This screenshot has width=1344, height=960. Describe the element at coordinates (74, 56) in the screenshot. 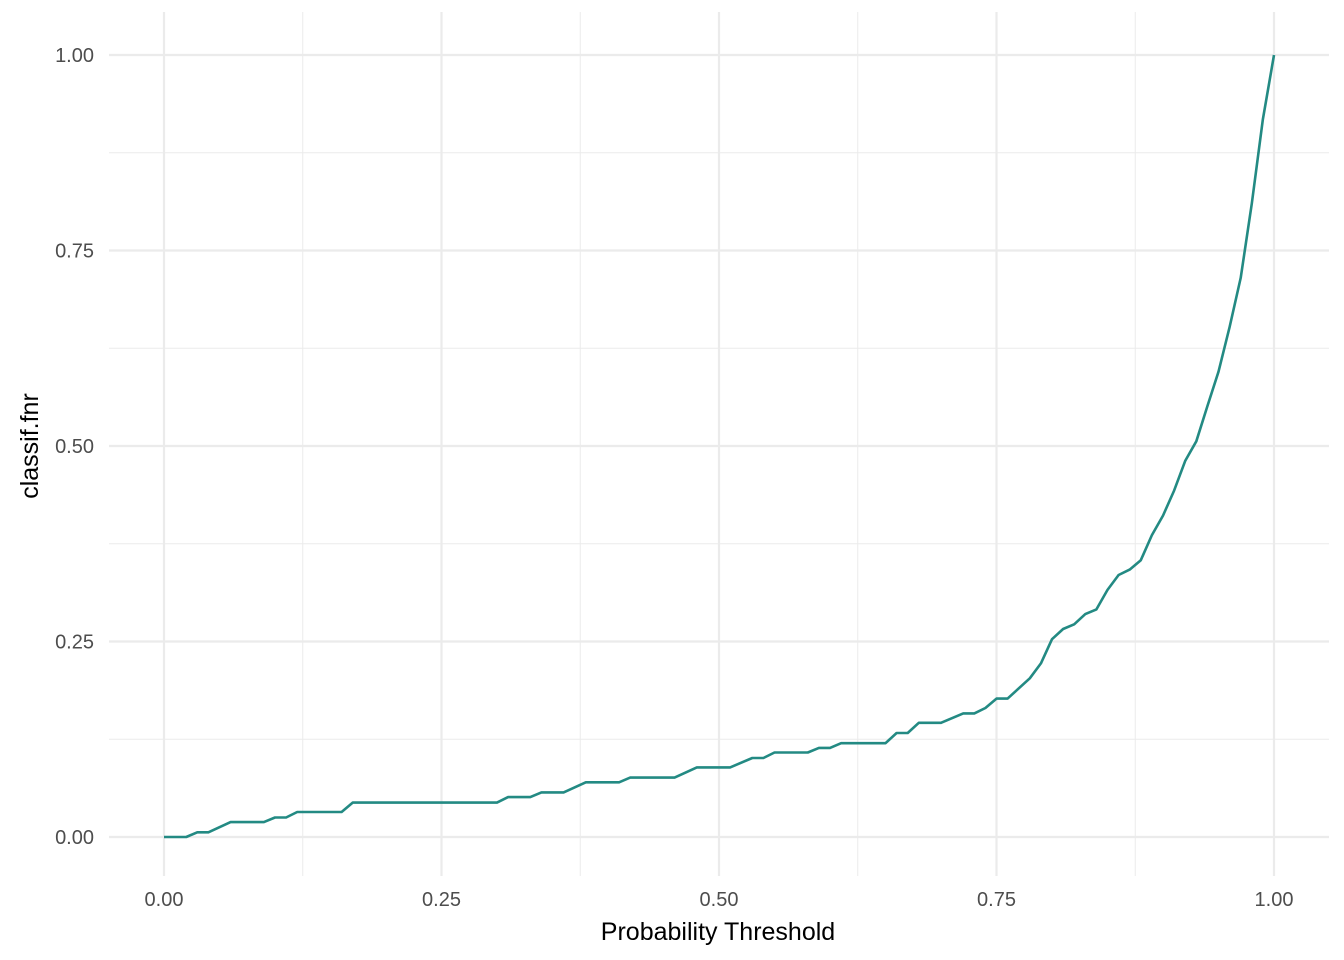

I see `y-tick-label: 1.00` at that location.